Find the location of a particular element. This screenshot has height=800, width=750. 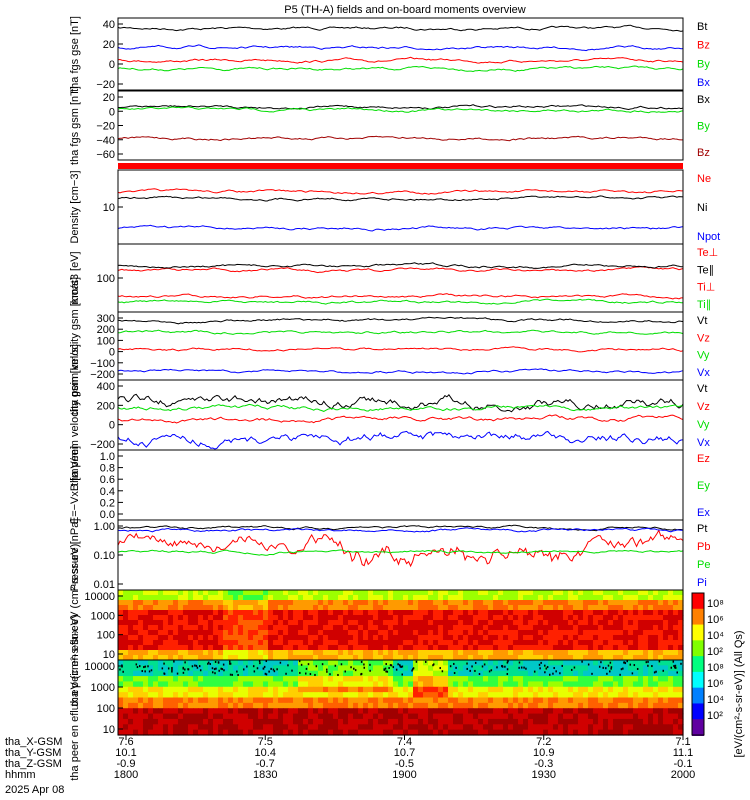

legend-Ti⊥: Ti⊥ is located at coordinates (706, 288).